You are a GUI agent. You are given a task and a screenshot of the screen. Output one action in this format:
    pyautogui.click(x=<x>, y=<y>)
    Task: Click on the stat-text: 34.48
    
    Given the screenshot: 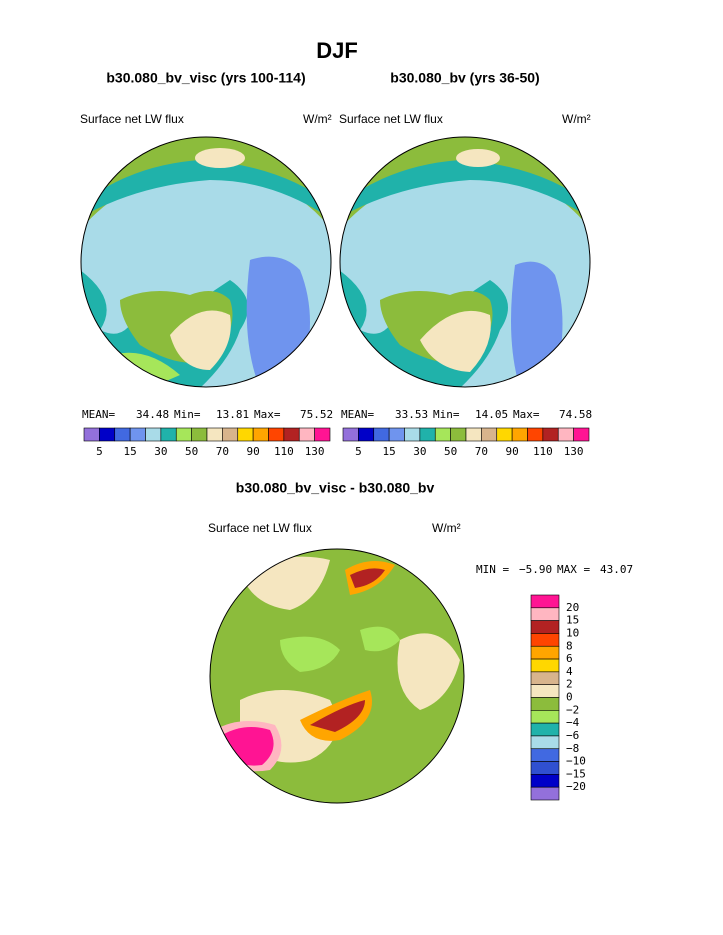 What is the action you would take?
    pyautogui.click(x=152, y=414)
    